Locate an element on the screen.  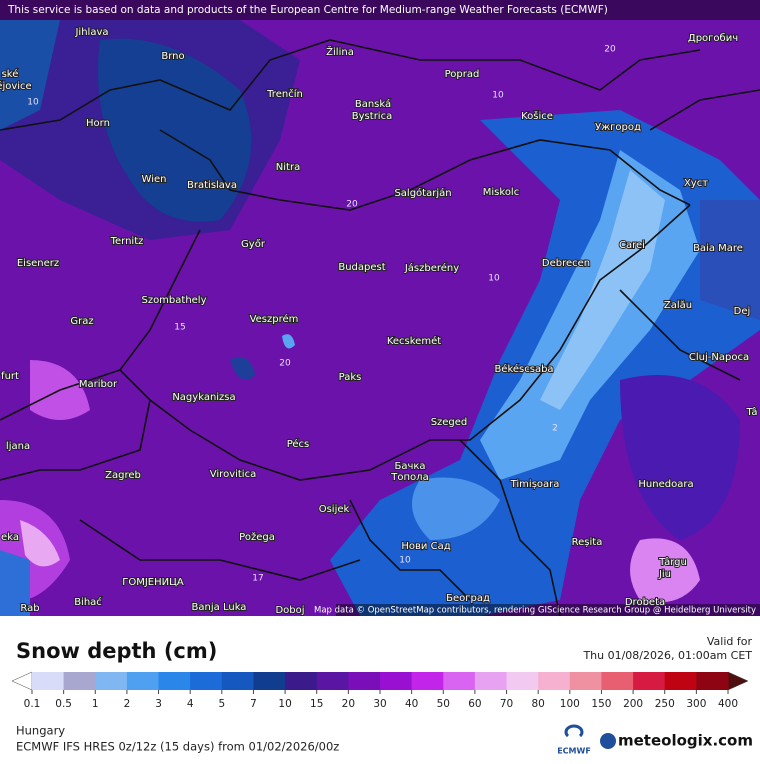
contour-label: 15 is located at coordinates (179, 328).